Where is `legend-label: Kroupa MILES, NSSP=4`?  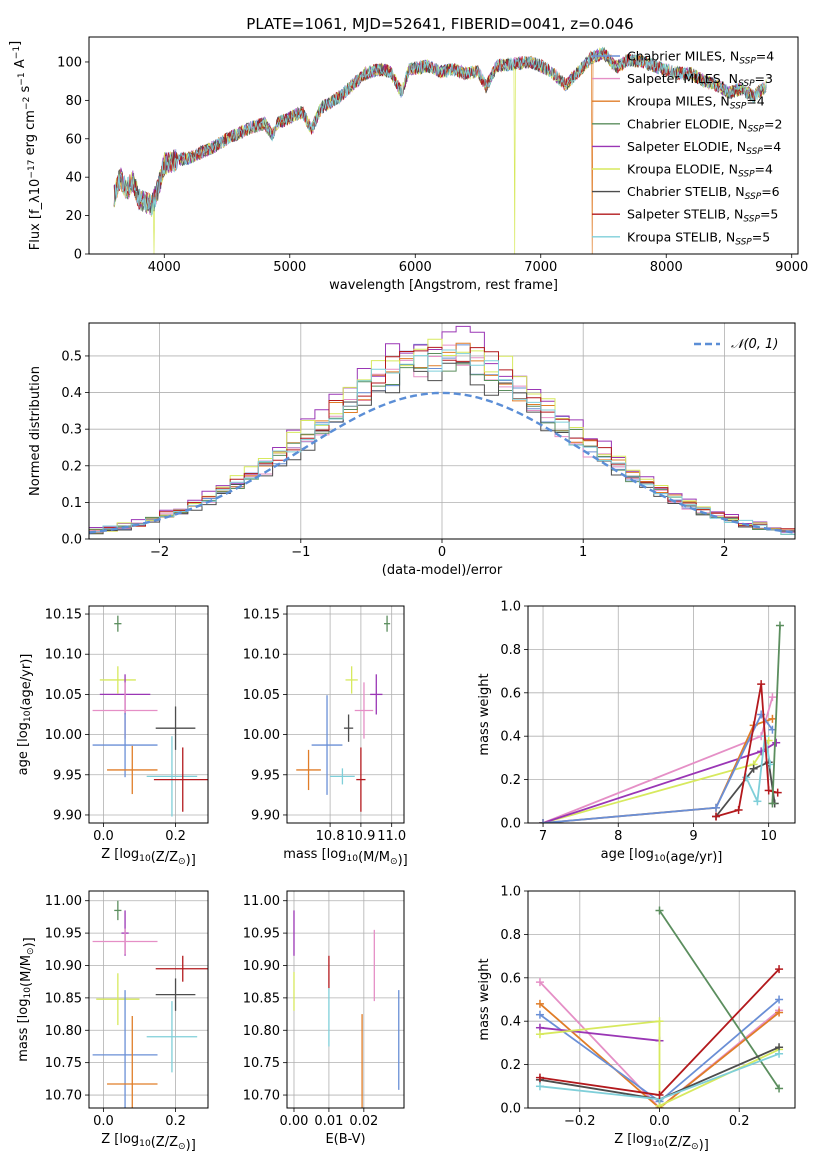 legend-label: Kroupa MILES, NSSP=4 is located at coordinates (696, 103).